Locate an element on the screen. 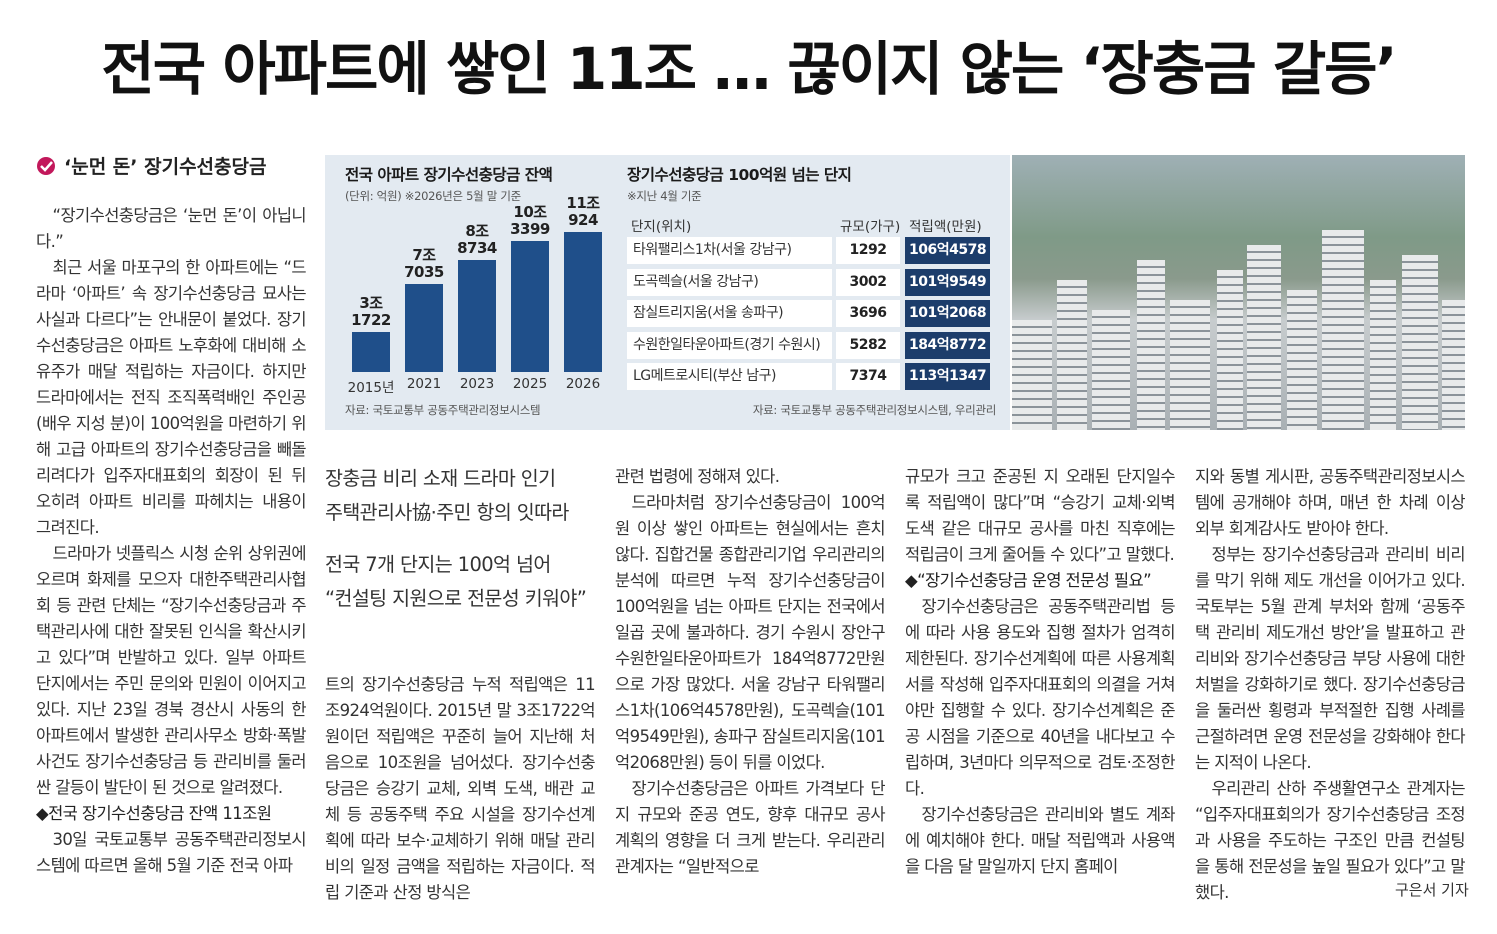 Image resolution: width=1497 pixels, height=934 pixels. value-label: 7조 7035 is located at coordinates (424, 263).